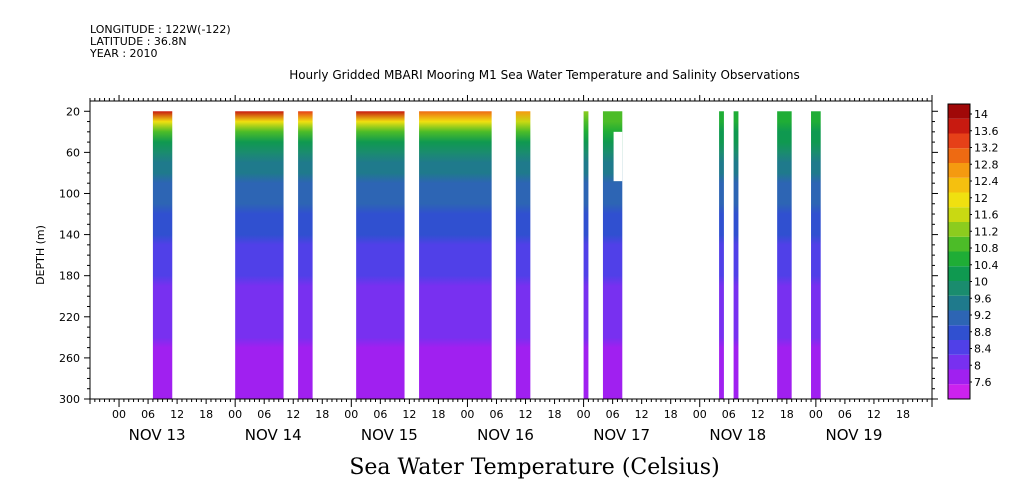  I want to click on y-tick-label: 100, so click(69, 193).